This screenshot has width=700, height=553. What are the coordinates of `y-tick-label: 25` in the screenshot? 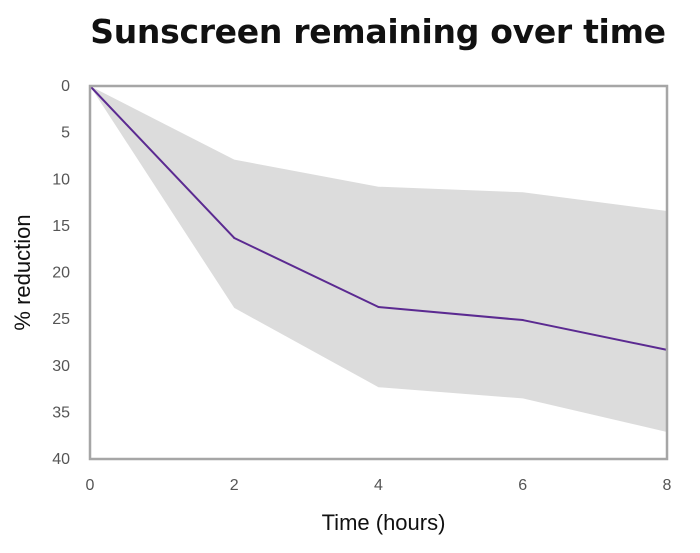 It's located at (61, 319).